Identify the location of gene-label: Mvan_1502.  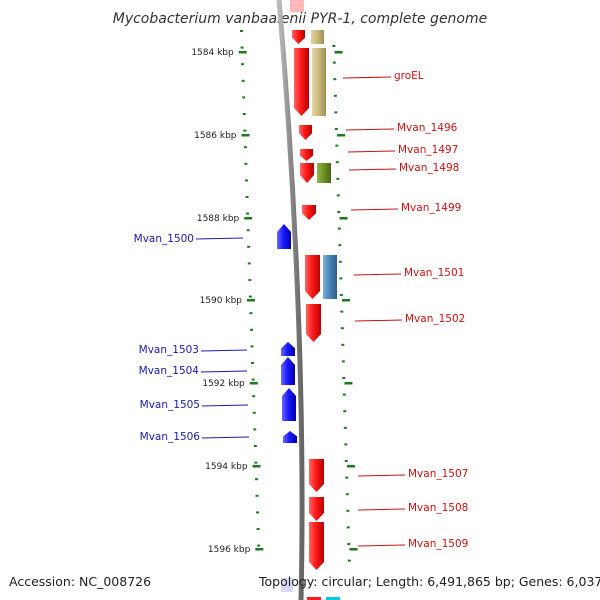
(435, 319).